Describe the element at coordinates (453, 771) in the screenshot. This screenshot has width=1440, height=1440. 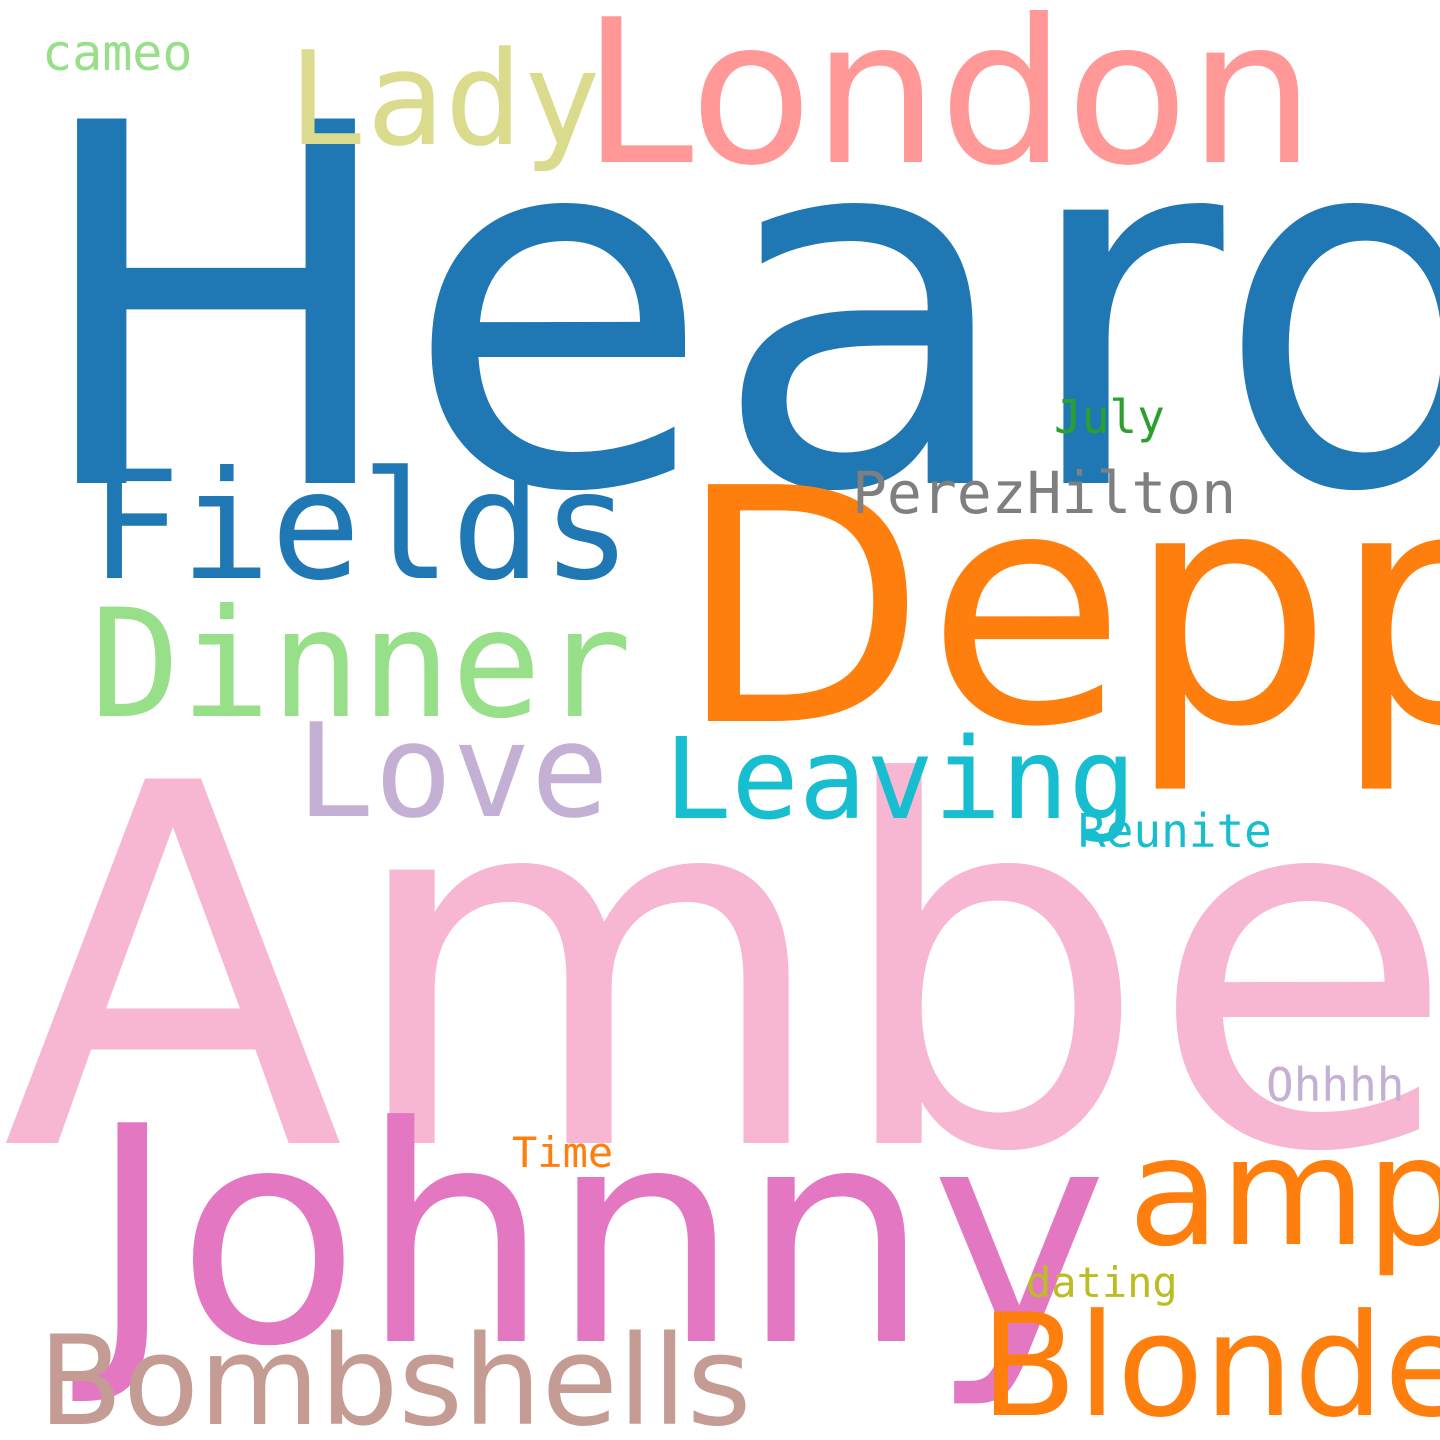
I see `word-love: Love` at that location.